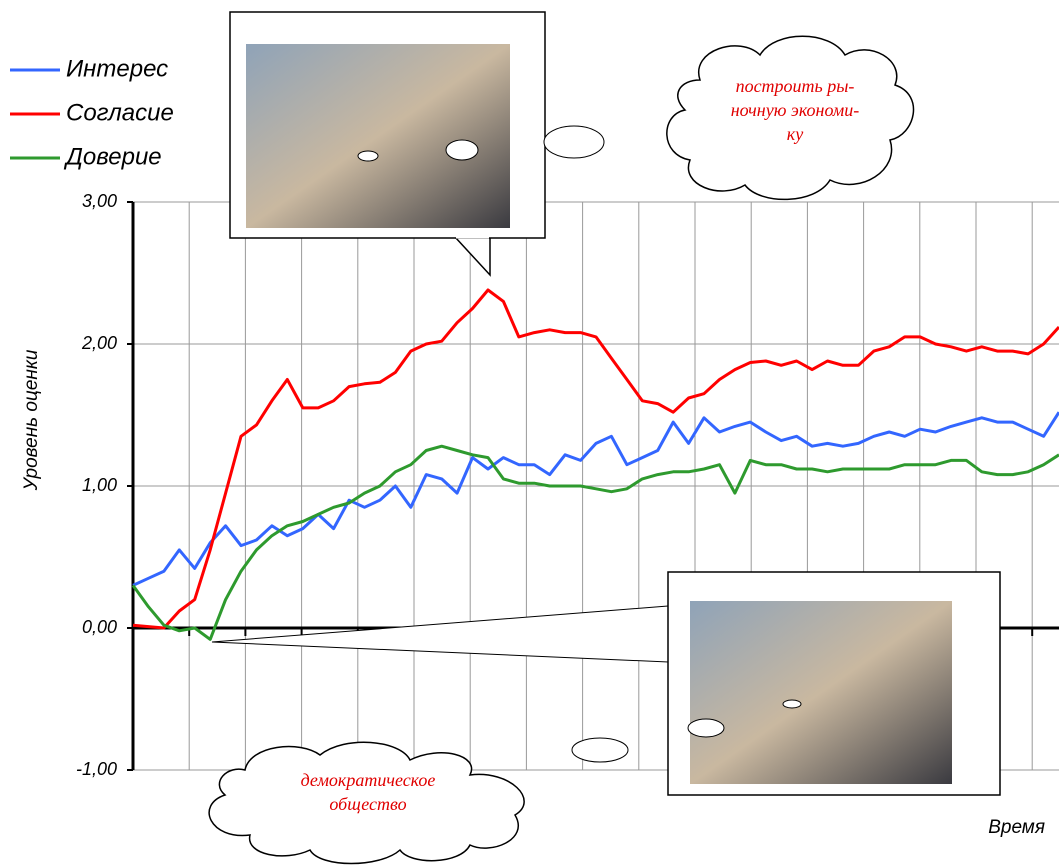 The width and height of the screenshot is (1059, 868). Describe the element at coordinates (1016, 827) in the screenshot. I see `x-axis-label: Время` at that location.